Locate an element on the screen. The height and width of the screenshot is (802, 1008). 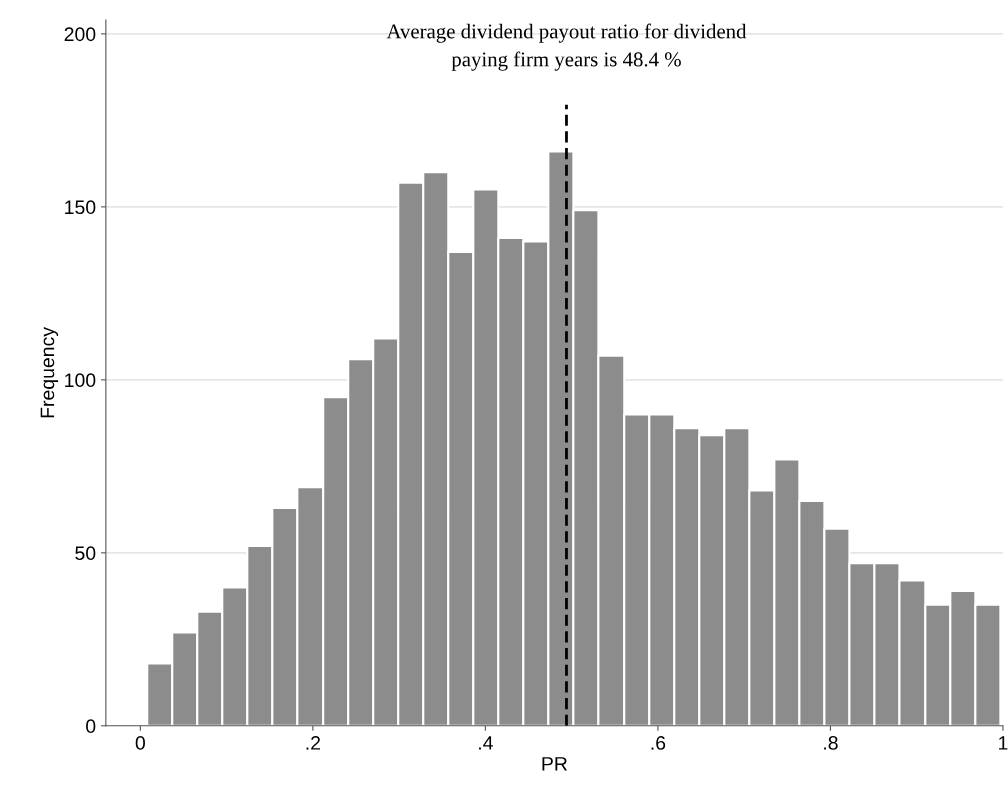
x-axis-title: PR is located at coordinates (554, 764).